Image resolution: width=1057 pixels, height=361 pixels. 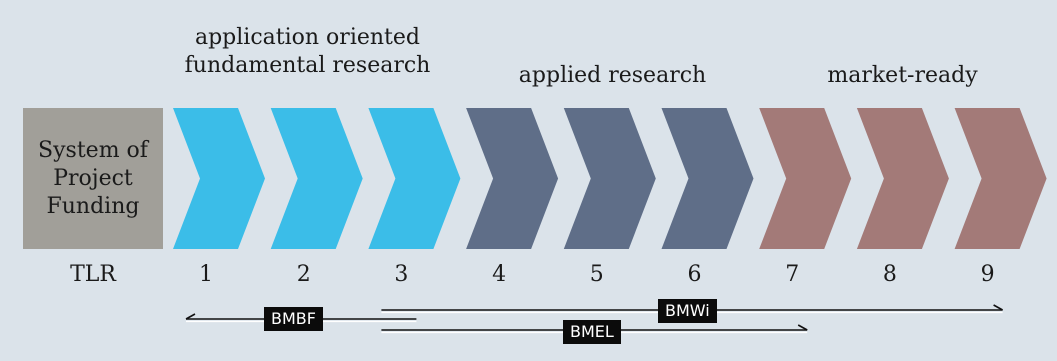 I want to click on tlr-level-1: 1, so click(x=206, y=274).